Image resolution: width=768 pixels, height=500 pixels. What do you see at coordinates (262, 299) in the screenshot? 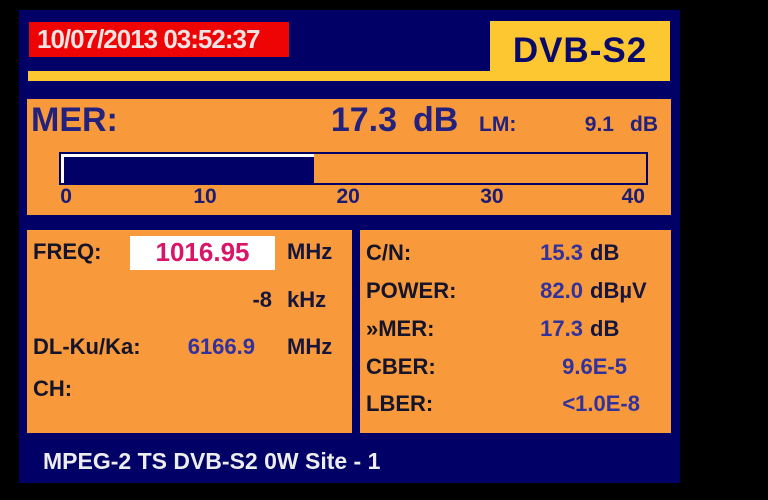
I see `frequency-offset-value: -8` at bounding box center [262, 299].